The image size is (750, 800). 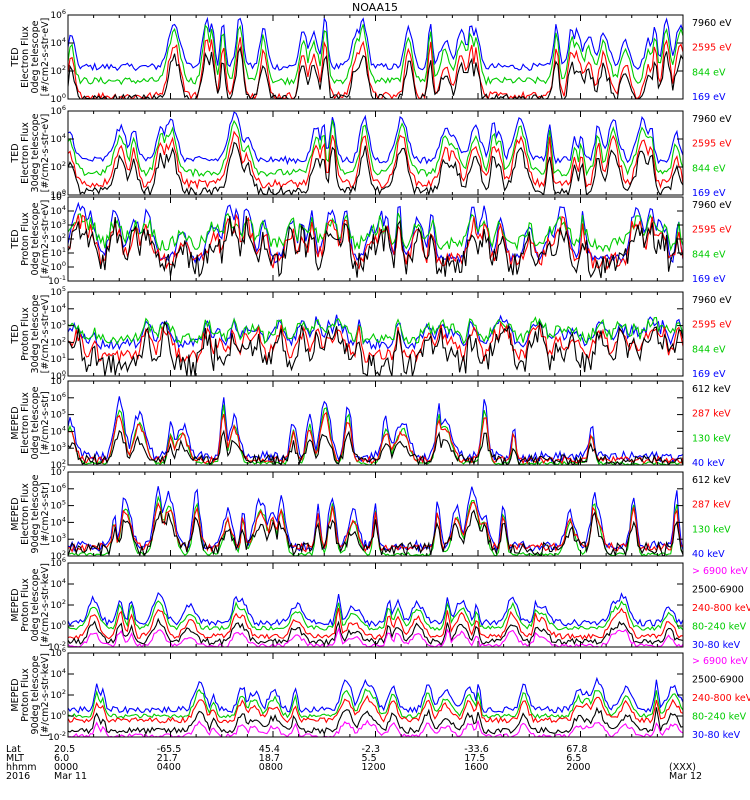 I want to click on chart-title: NOAA15, so click(x=375, y=7).